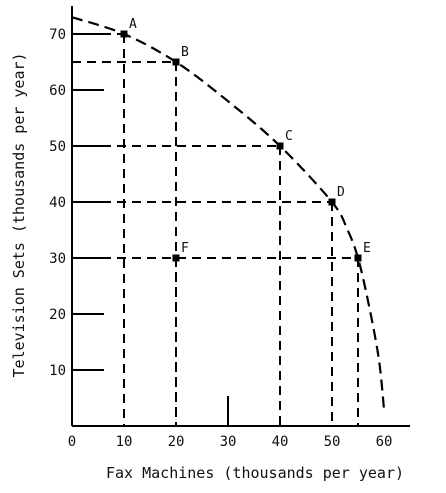 This screenshot has height=493, width=446. What do you see at coordinates (384, 442) in the screenshot?
I see `x-tick-label: 60` at bounding box center [384, 442].